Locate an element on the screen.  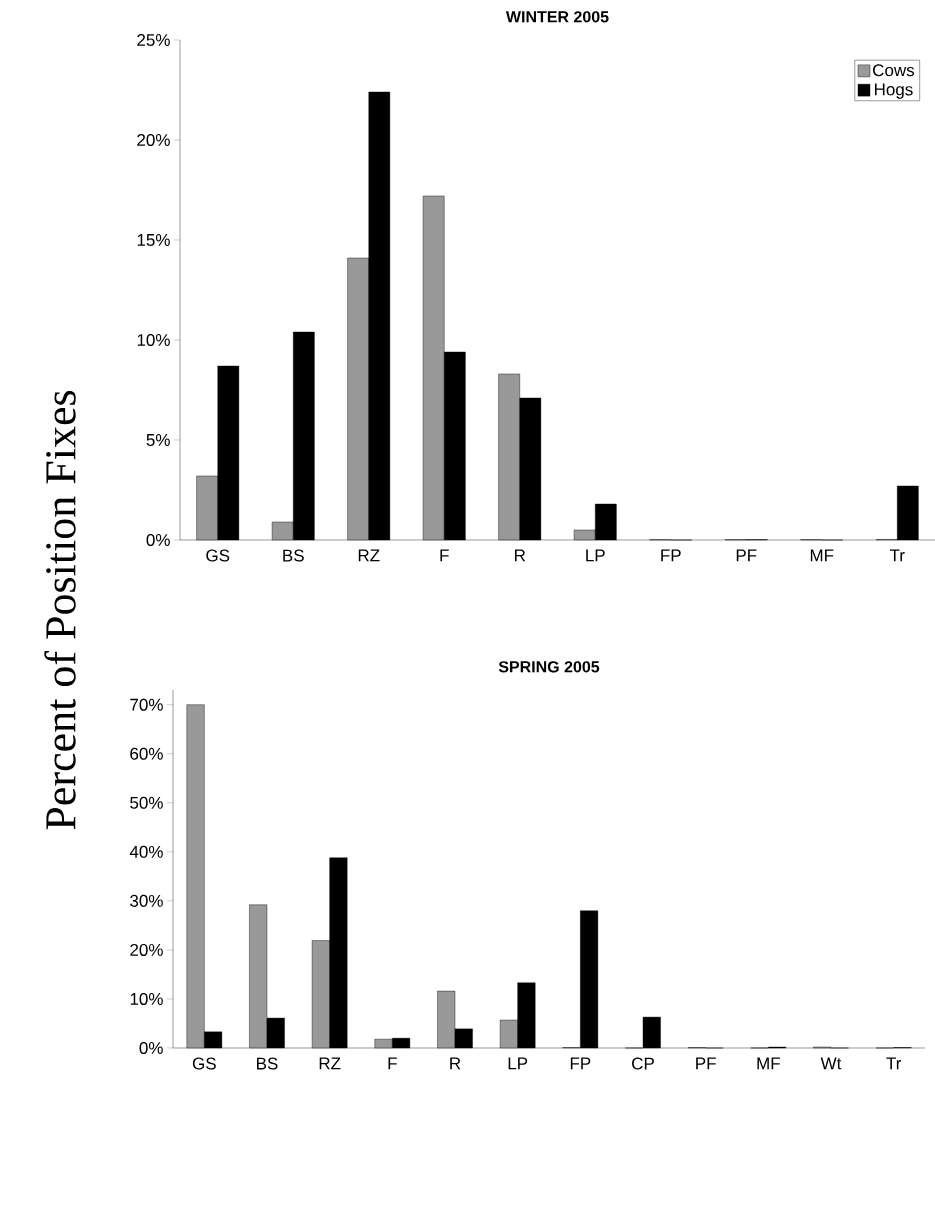
y-tick-label: 50% is located at coordinates (146, 802).